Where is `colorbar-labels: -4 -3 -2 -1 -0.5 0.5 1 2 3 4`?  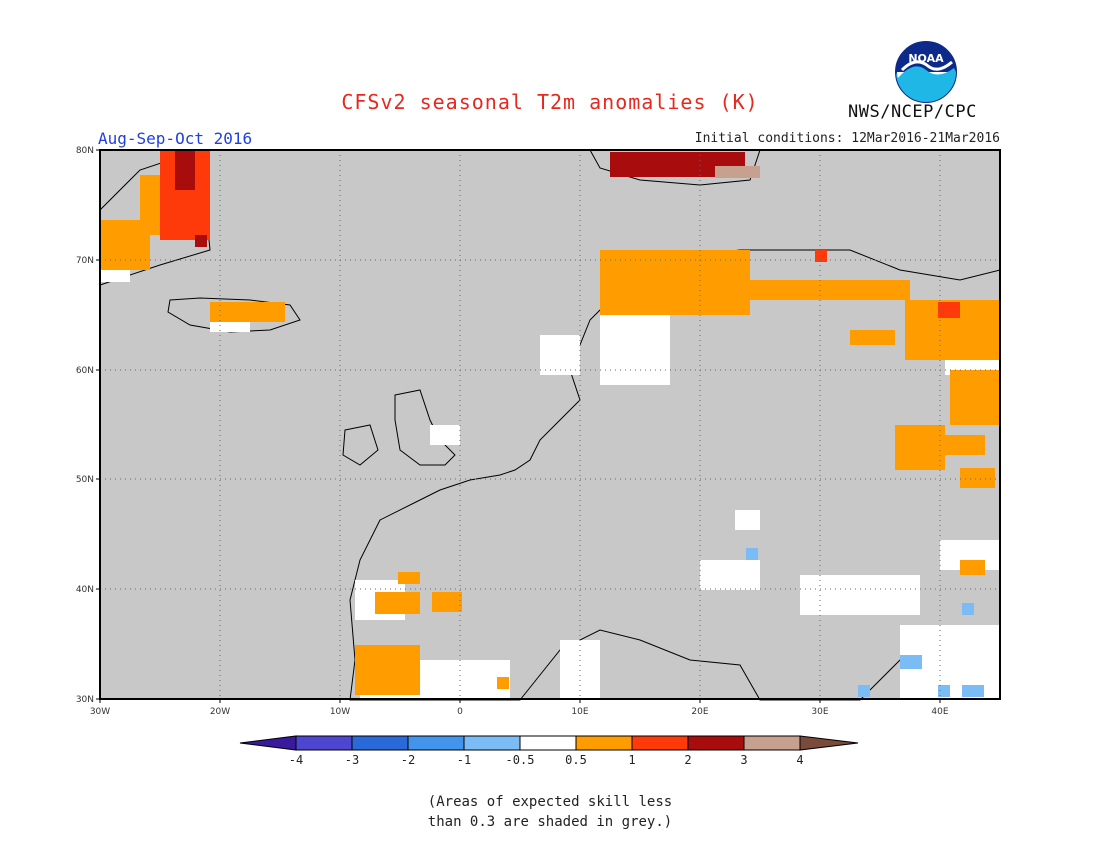
colorbar-labels: -4 -3 -2 -1 -0.5 0.5 1 2 3 4 is located at coordinates (546, 760).